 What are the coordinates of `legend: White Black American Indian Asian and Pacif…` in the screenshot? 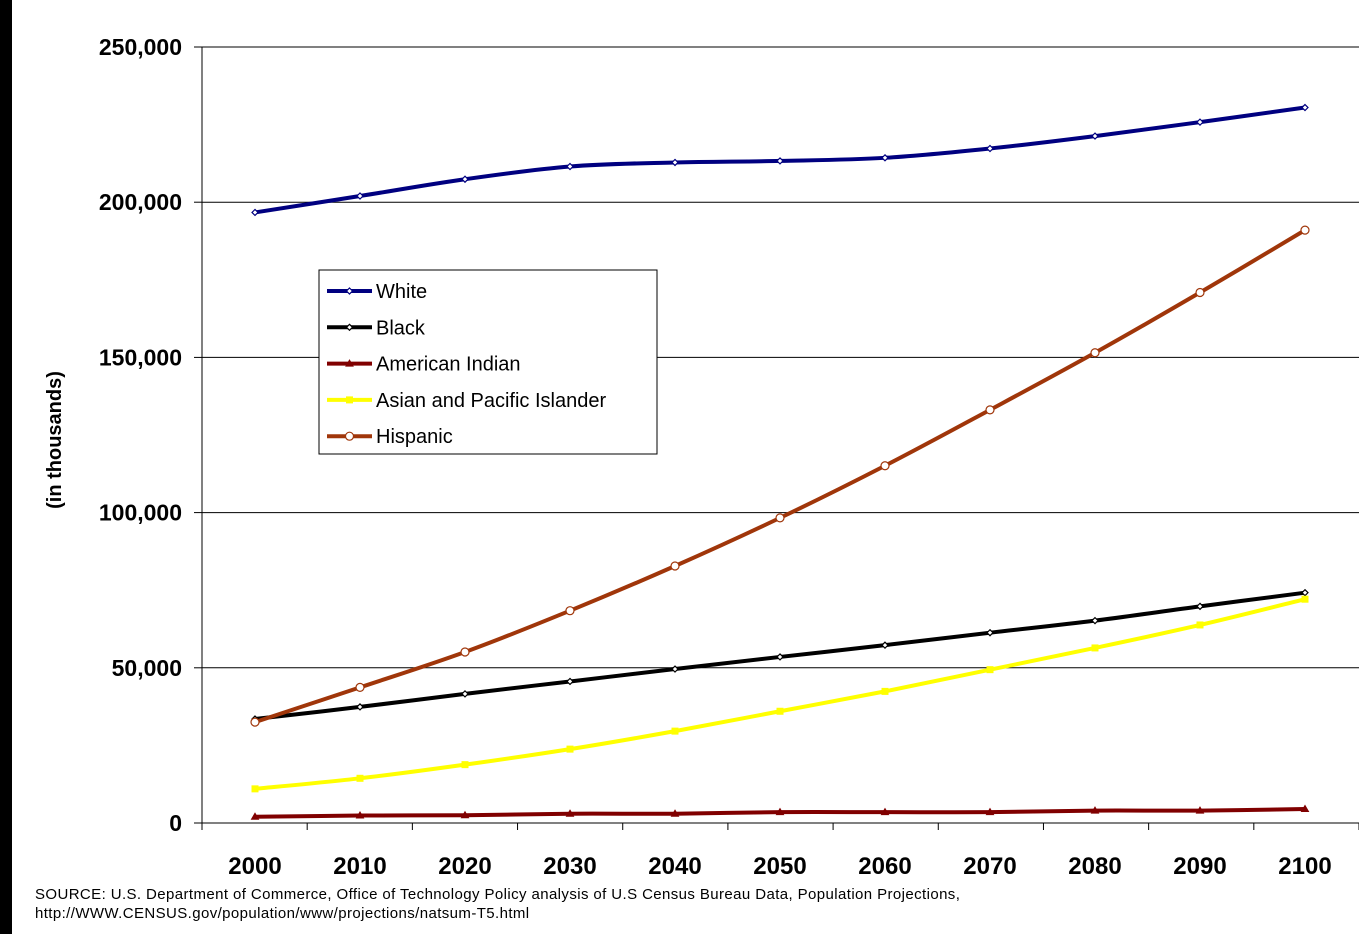 It's located at (488, 362).